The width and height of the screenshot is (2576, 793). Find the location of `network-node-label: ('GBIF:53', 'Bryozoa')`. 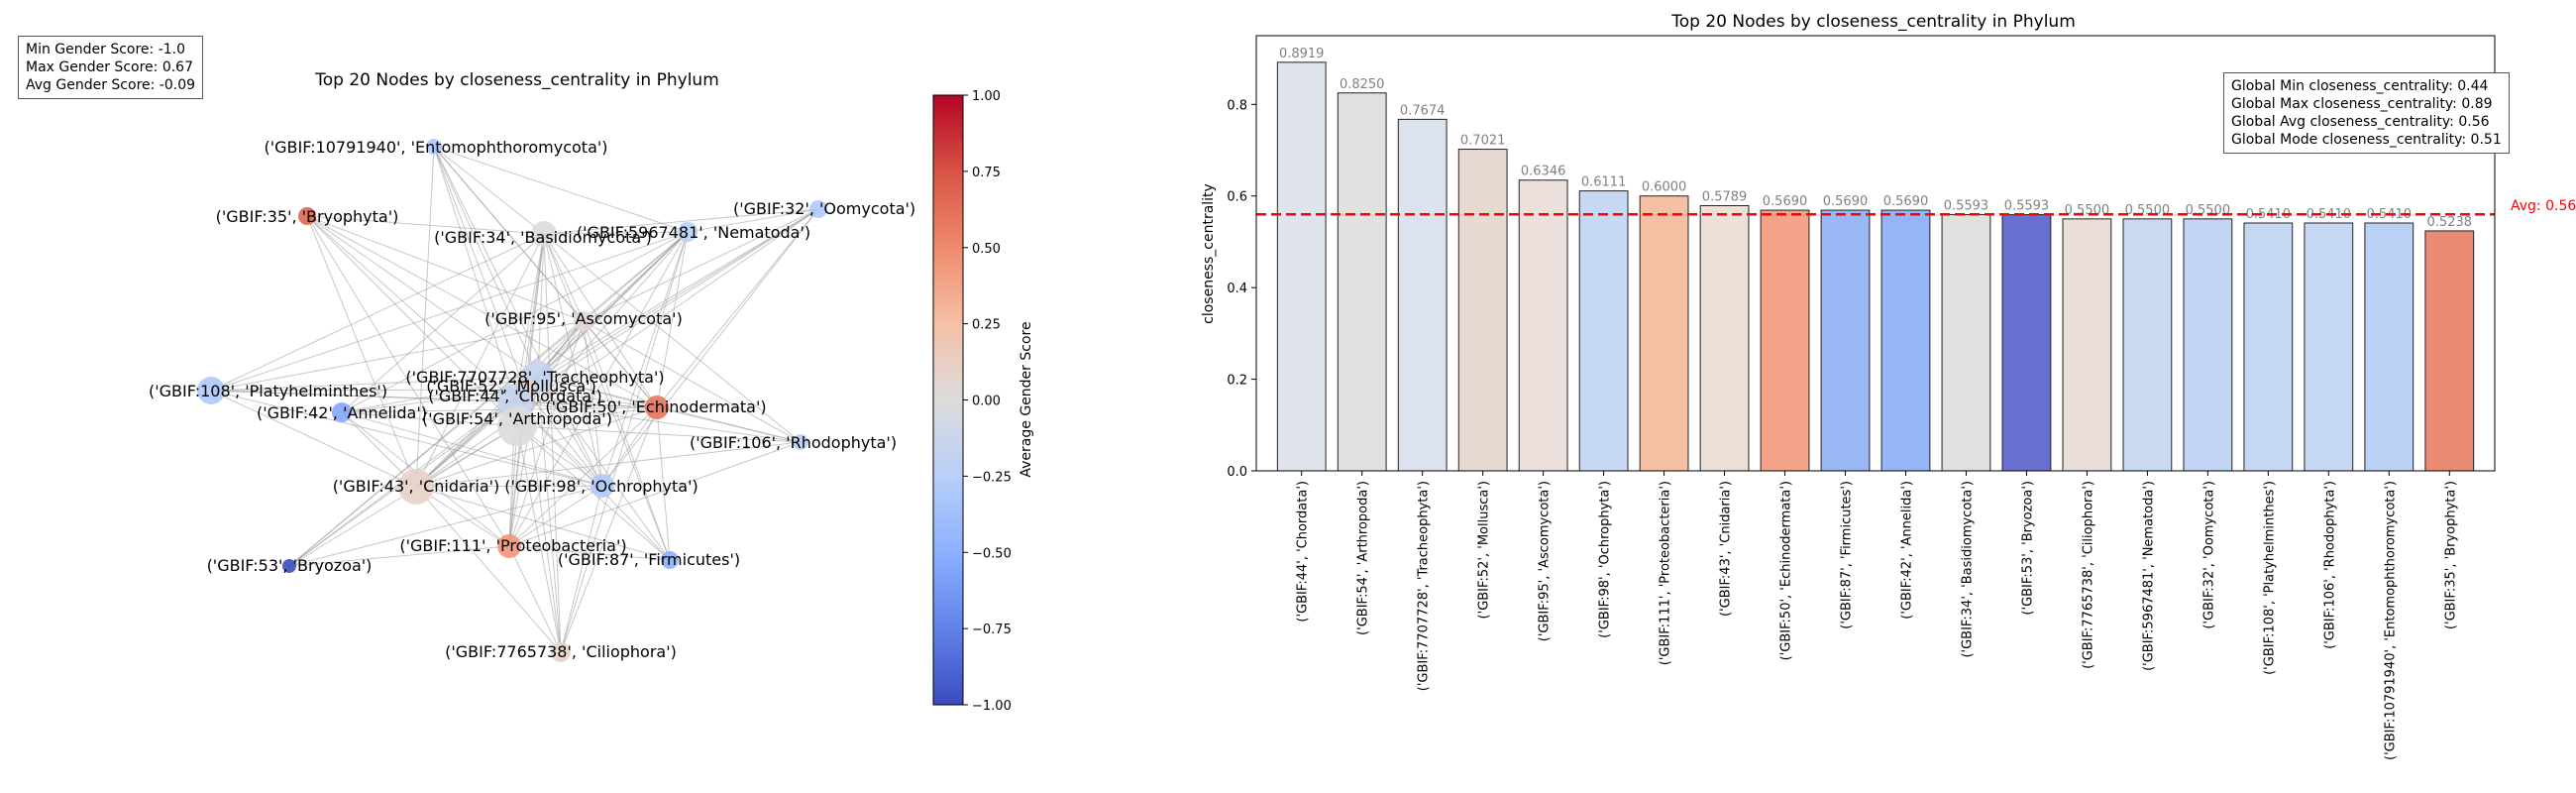

network-node-label: ('GBIF:53', 'Bryozoa') is located at coordinates (290, 565).